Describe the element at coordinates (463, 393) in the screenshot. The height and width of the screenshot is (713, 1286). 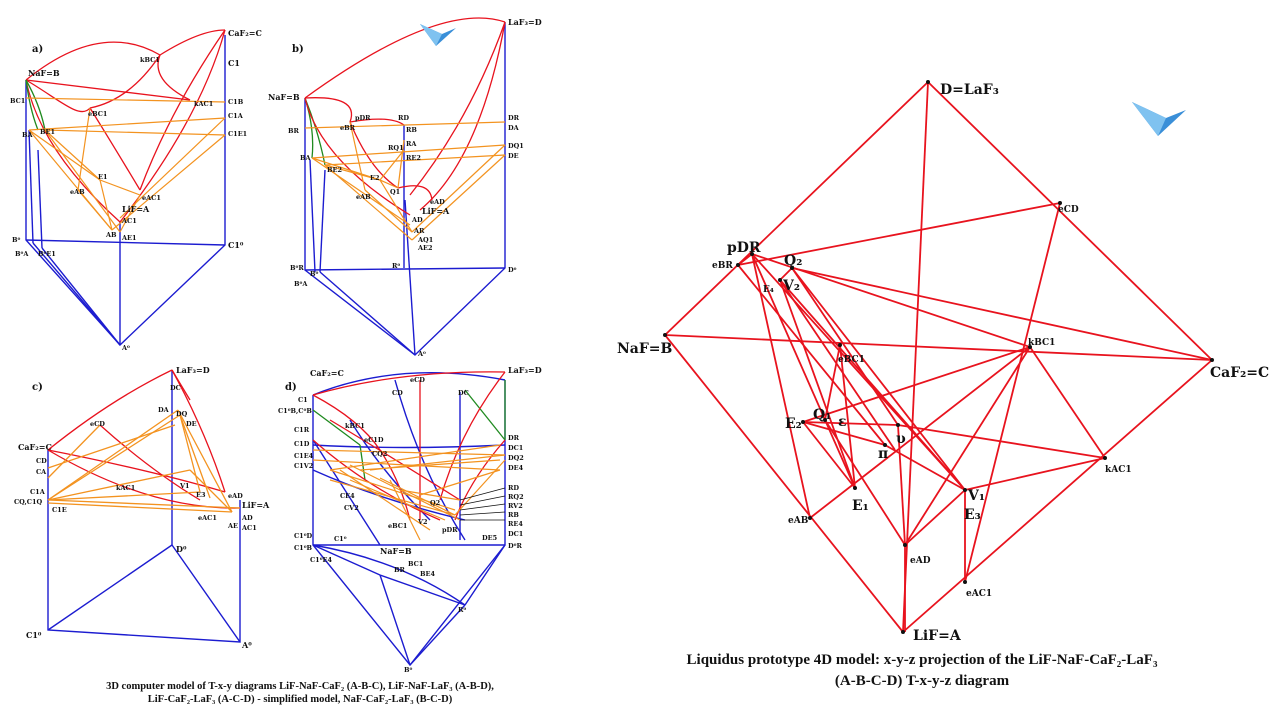
I see `label-d-dc: DC` at that location.